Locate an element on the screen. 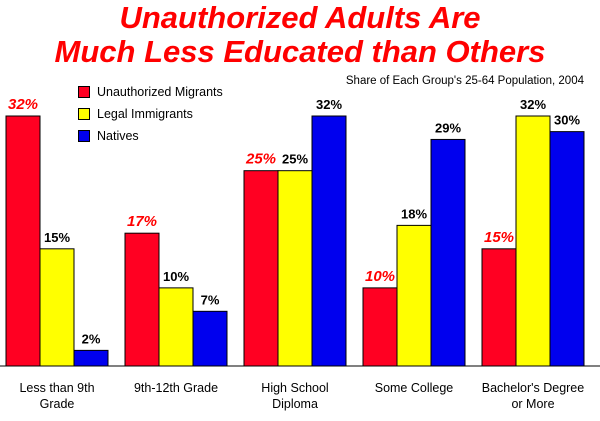  bar-value-label: 30% is located at coordinates (567, 120).